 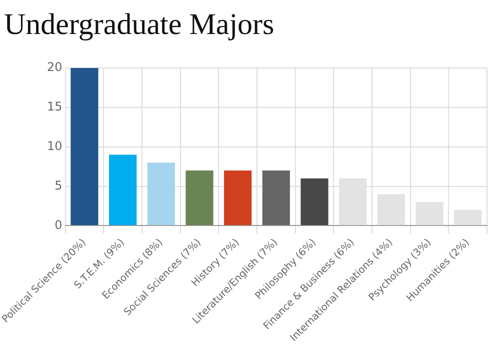 What do you see at coordinates (139, 24) in the screenshot?
I see `chart-title: Undergraduate Majors` at bounding box center [139, 24].